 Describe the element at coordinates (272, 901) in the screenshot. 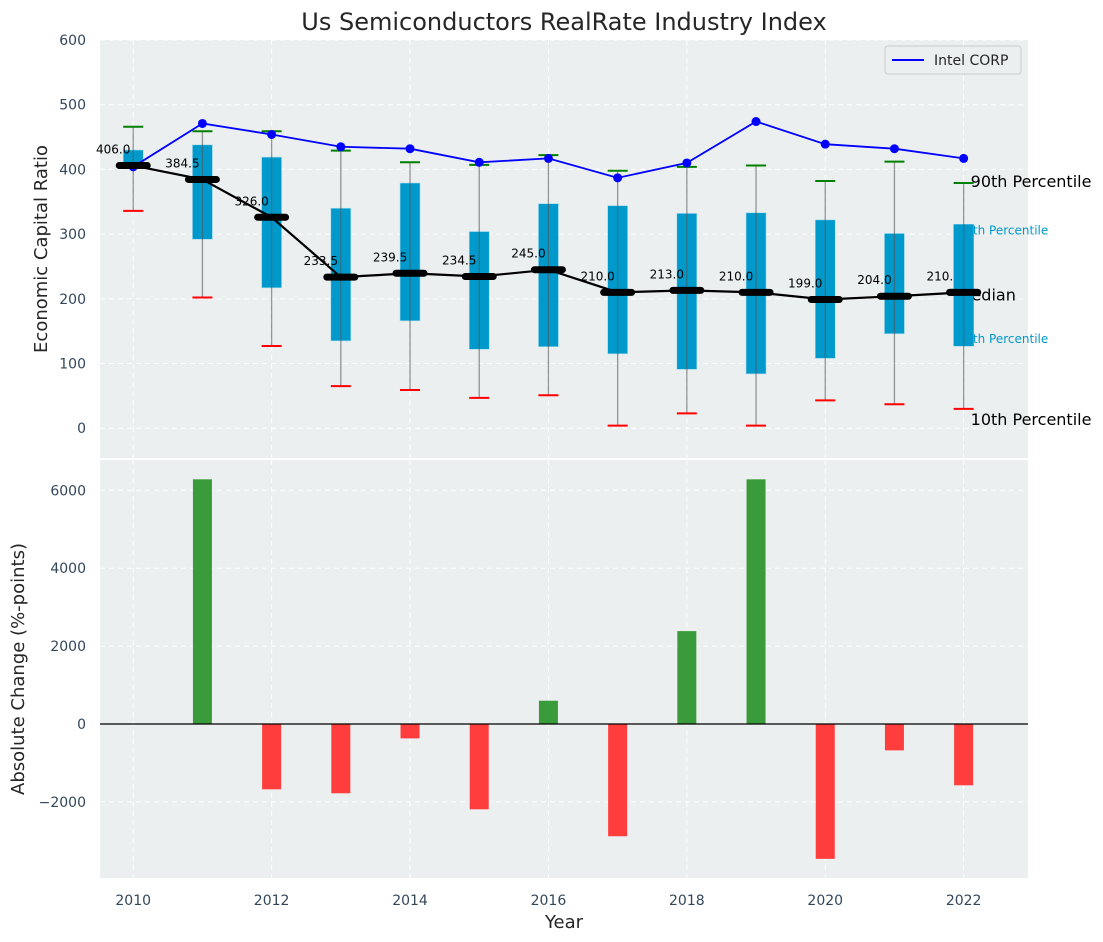

I see `x-tick-label: 2012` at that location.